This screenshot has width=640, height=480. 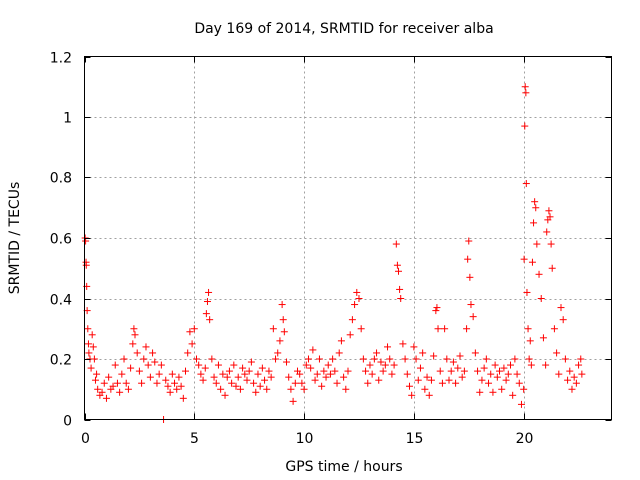 I want to click on x-tick-label: 10, so click(x=305, y=439).